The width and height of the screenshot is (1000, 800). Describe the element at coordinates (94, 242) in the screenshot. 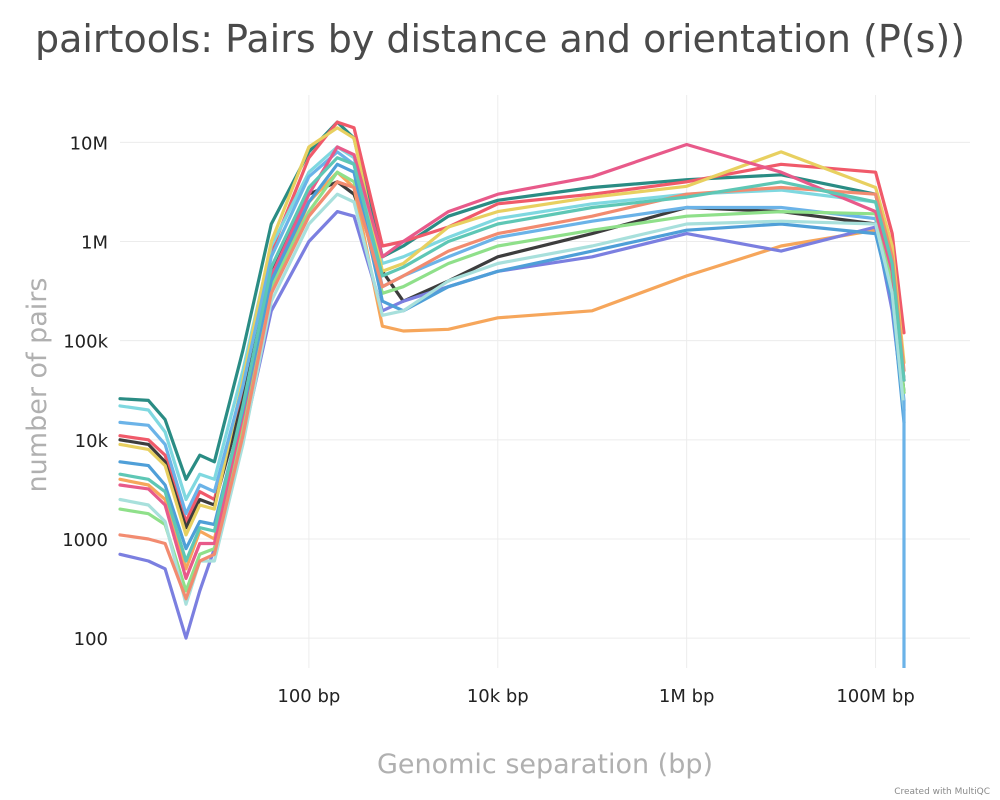

I see `y-tick-label: 1M` at that location.